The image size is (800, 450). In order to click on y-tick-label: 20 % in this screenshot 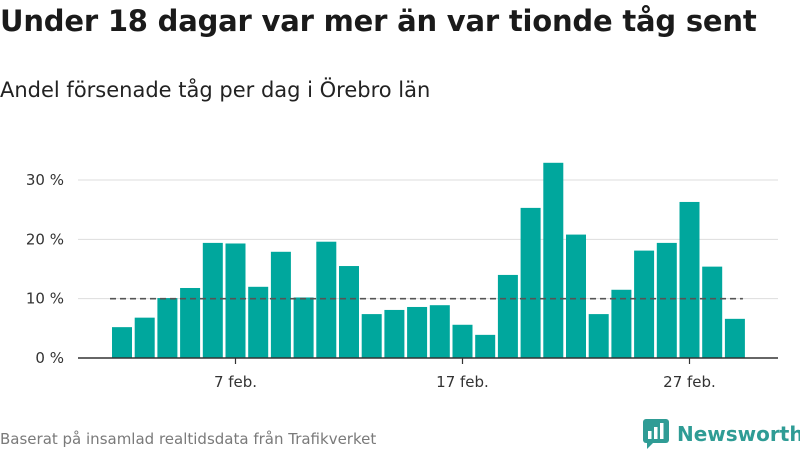, I will do `click(45, 239)`.